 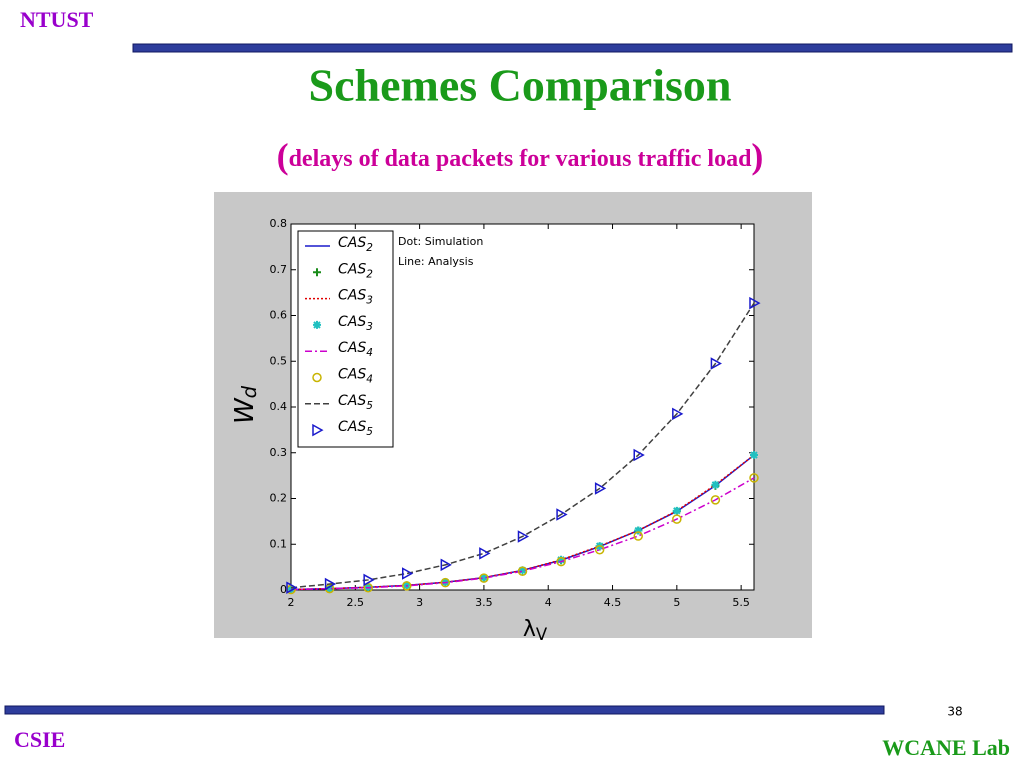 I want to click on line, so click(x=522, y=534).